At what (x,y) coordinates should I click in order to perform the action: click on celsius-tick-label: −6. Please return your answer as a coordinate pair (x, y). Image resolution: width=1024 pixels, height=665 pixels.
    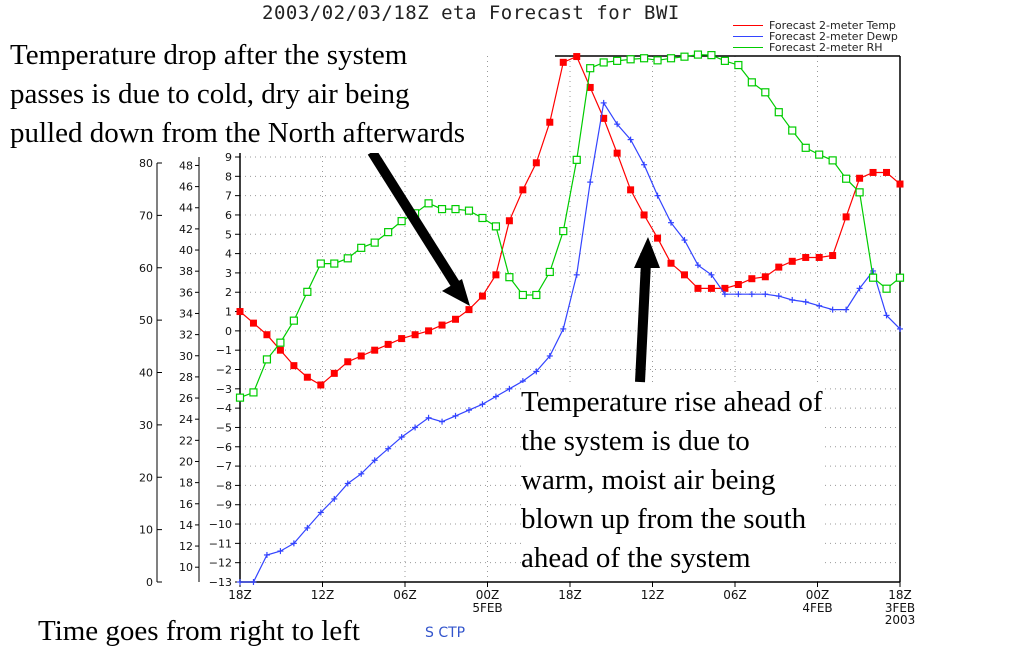
    Looking at the image, I should click on (224, 447).